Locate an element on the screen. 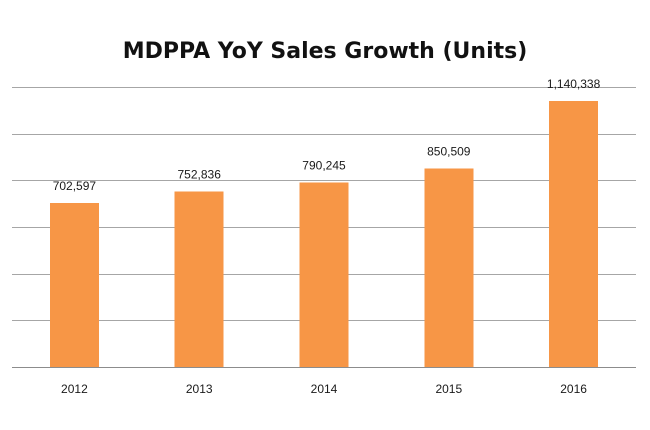 Image resolution: width=650 pixels, height=430 pixels. x-tick-label-2014: 2014 is located at coordinates (324, 389).